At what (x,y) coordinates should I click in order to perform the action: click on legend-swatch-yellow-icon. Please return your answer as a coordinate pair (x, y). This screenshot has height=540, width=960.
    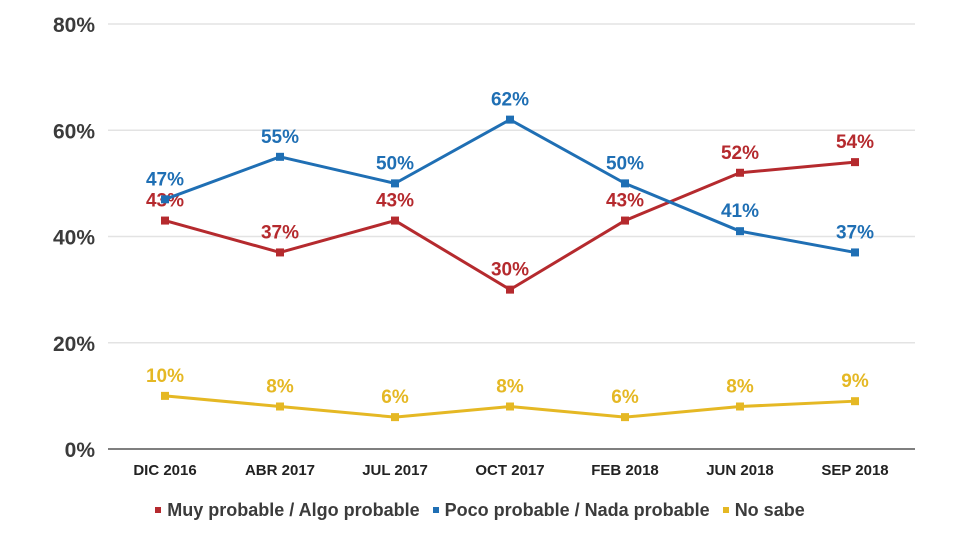
    Looking at the image, I should click on (725, 510).